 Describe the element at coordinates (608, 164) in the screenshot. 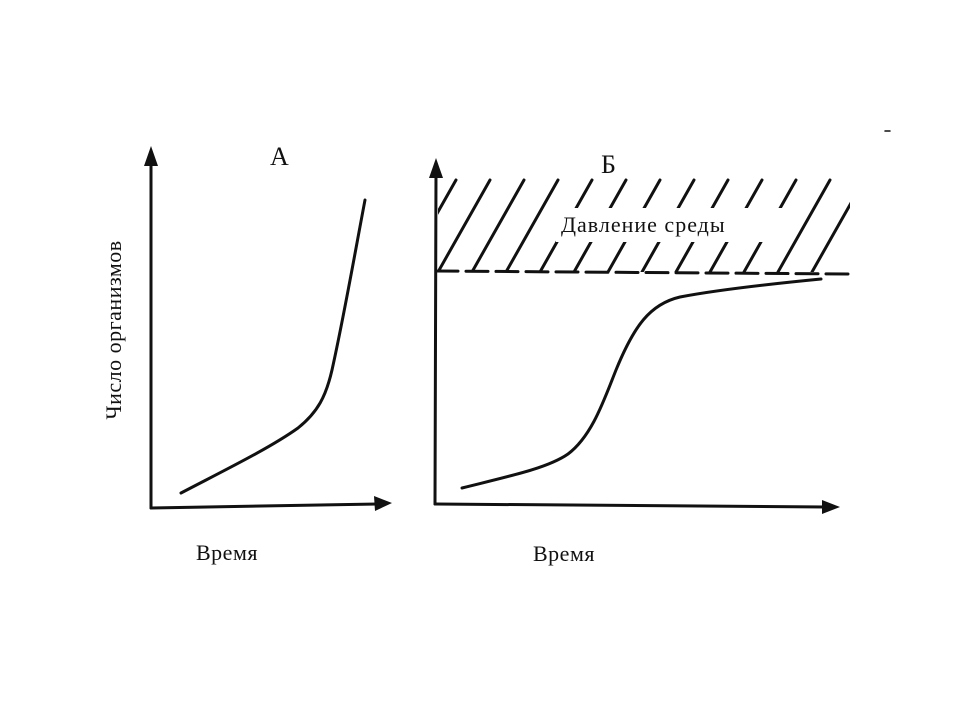

I see `panel-b-letter: Б` at that location.